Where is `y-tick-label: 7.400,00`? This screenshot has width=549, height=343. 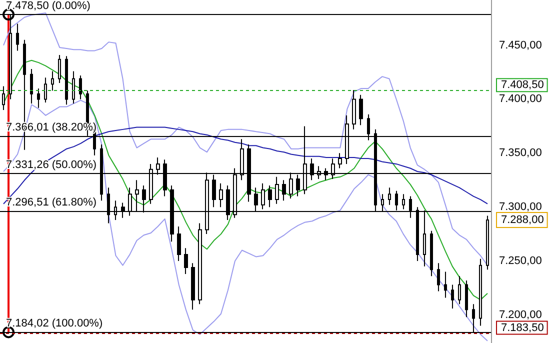 y-tick-label: 7.400,00 is located at coordinates (520, 99).